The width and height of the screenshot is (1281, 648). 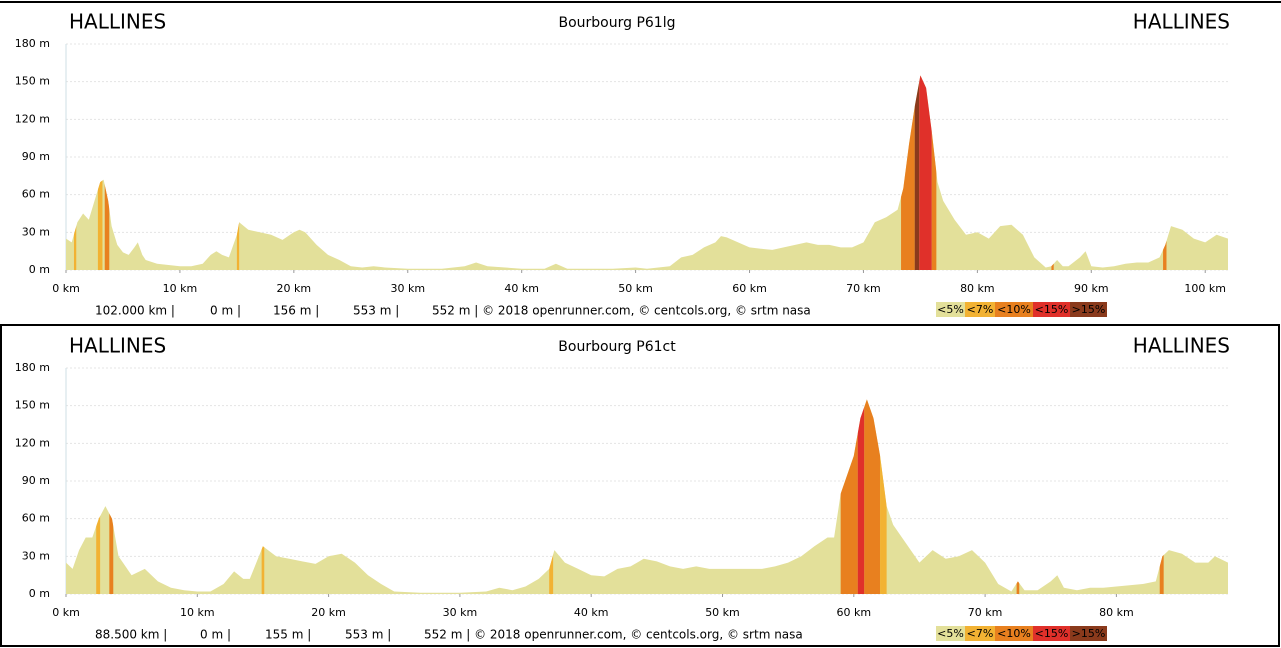 What do you see at coordinates (296, 311) in the screenshot?
I see `stat: 156 m |` at bounding box center [296, 311].